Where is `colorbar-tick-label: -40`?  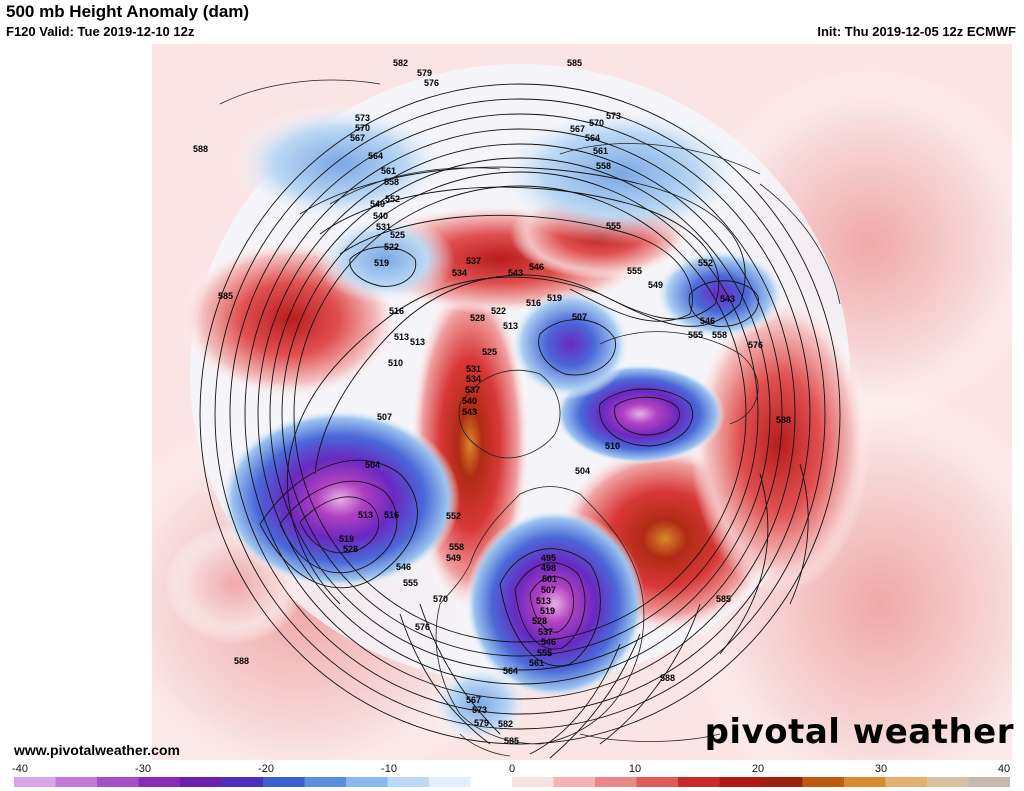
colorbar-tick-label: -40 is located at coordinates (20, 769).